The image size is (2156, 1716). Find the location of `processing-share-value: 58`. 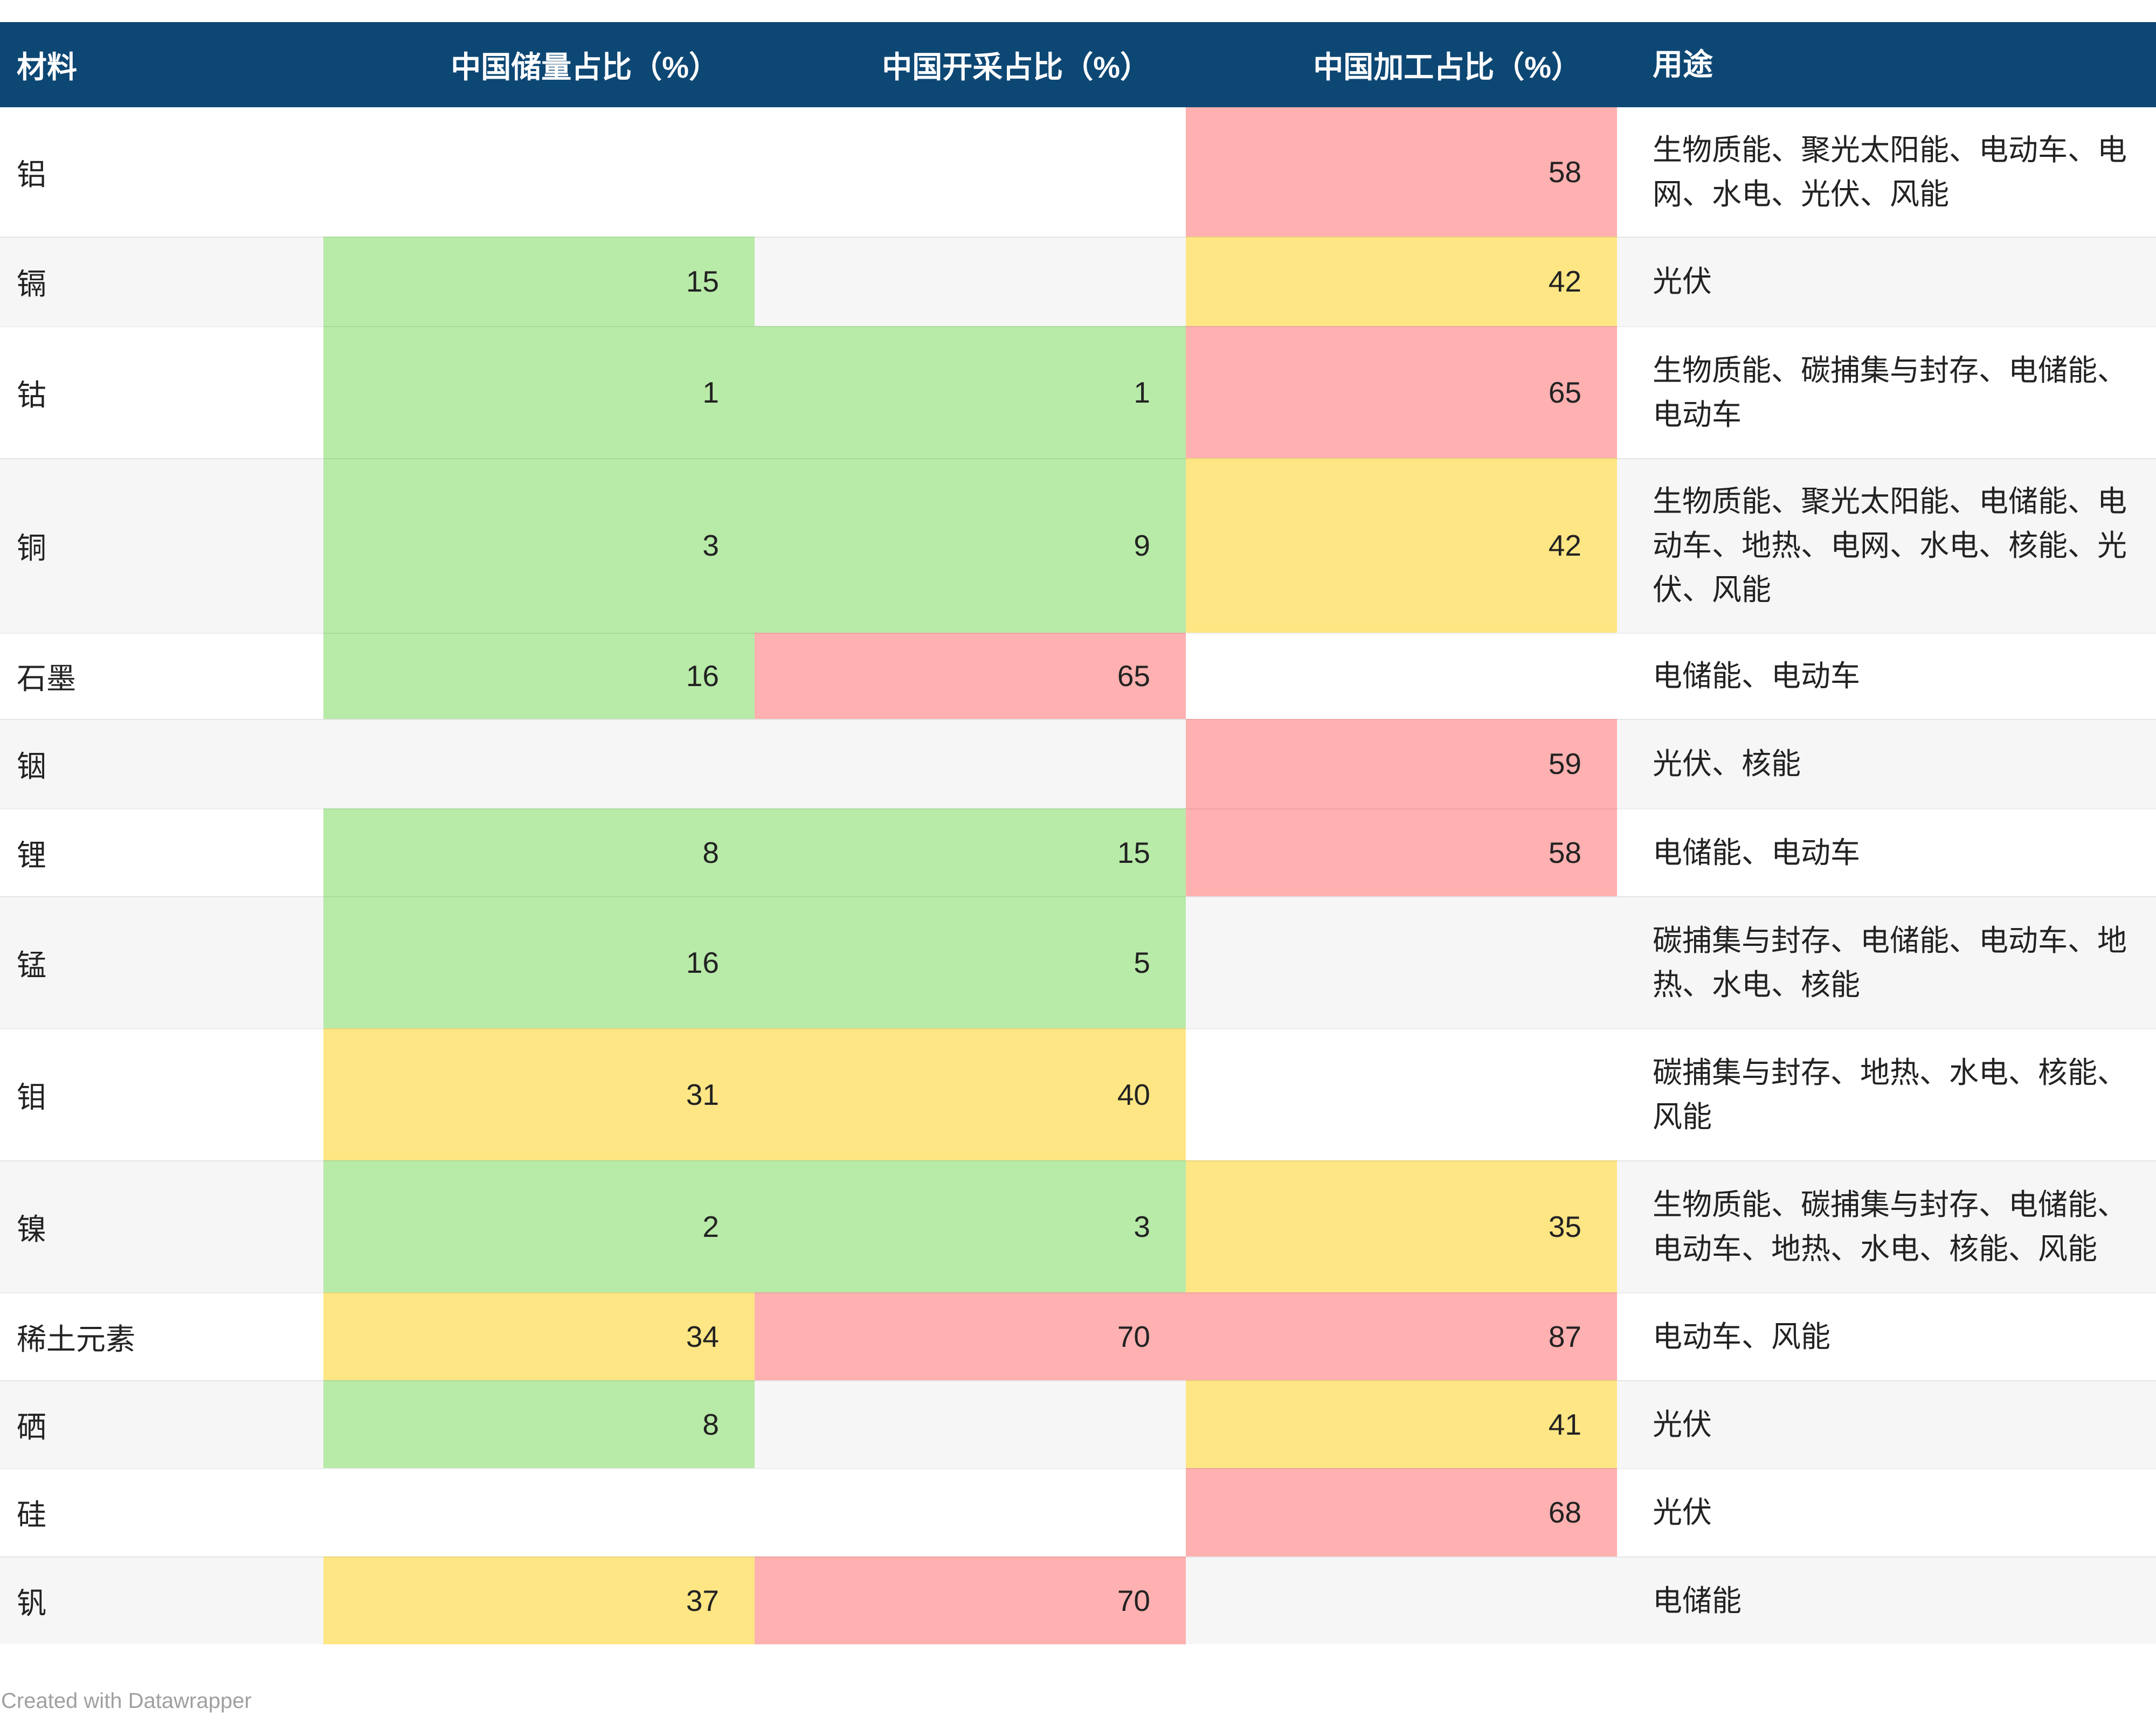

processing-share-value: 58 is located at coordinates (1564, 852).